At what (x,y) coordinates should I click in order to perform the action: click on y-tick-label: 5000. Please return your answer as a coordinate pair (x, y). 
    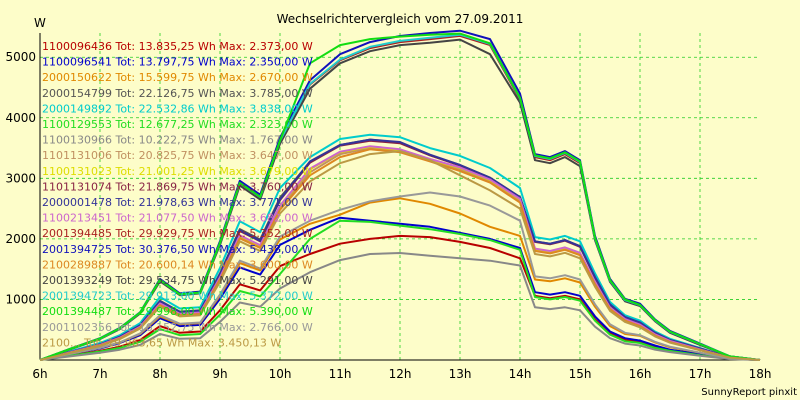
    Looking at the image, I should click on (20, 57).